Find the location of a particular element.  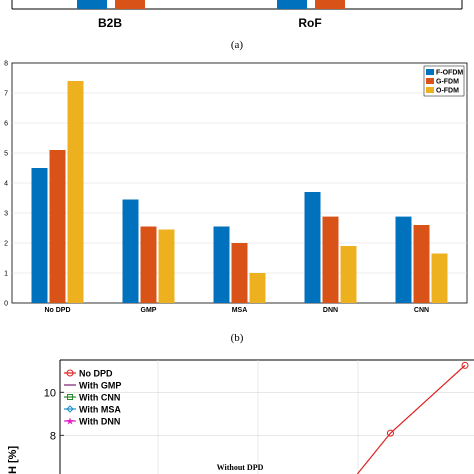

panel-c-legend-label: With CNN is located at coordinates (99, 398).